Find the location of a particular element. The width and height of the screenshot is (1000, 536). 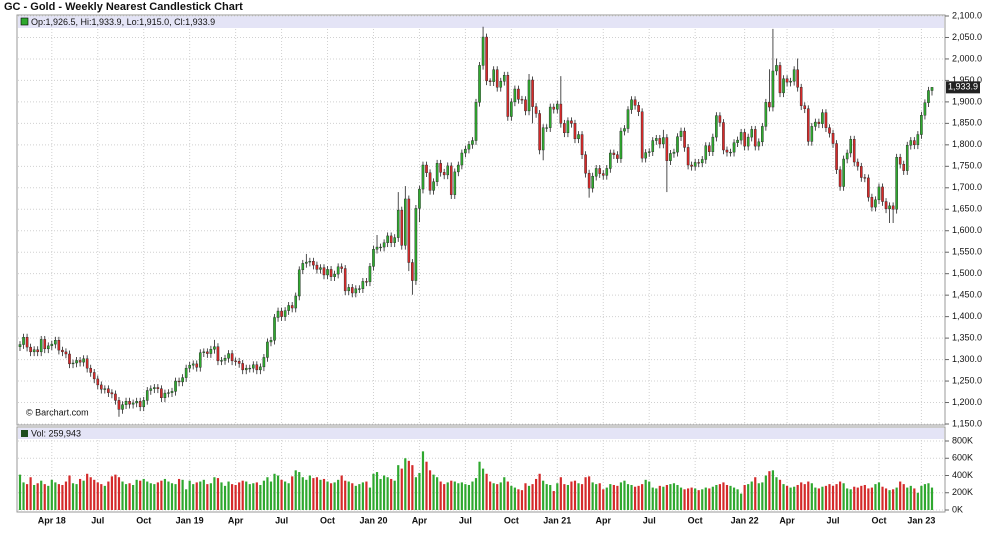

y-tick-label: 1,600.0 is located at coordinates (967, 230).